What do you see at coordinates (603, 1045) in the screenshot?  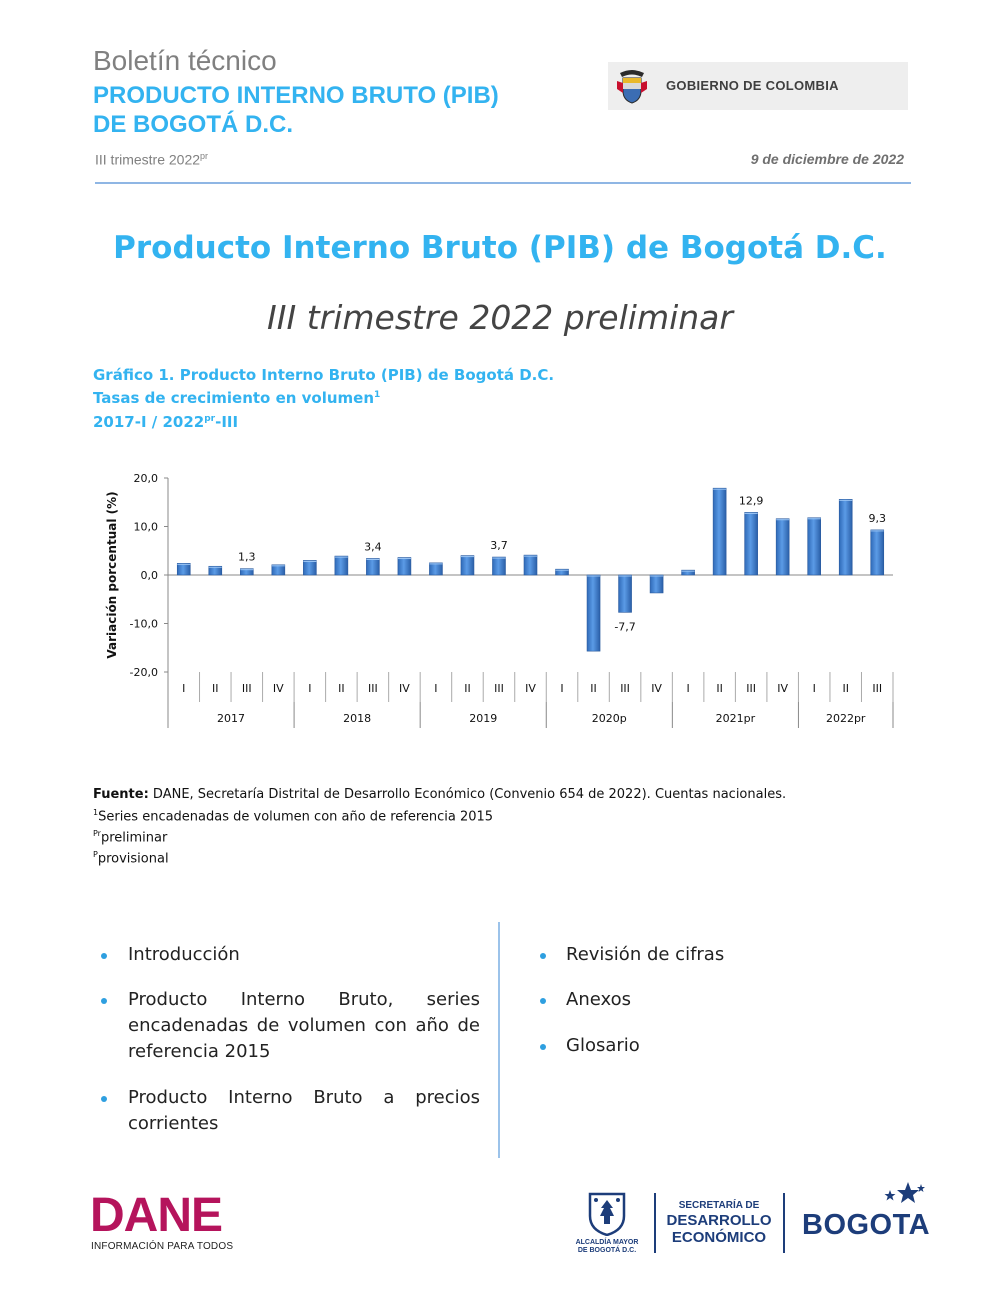 I see `contents-item-glosario: Glosario` at bounding box center [603, 1045].